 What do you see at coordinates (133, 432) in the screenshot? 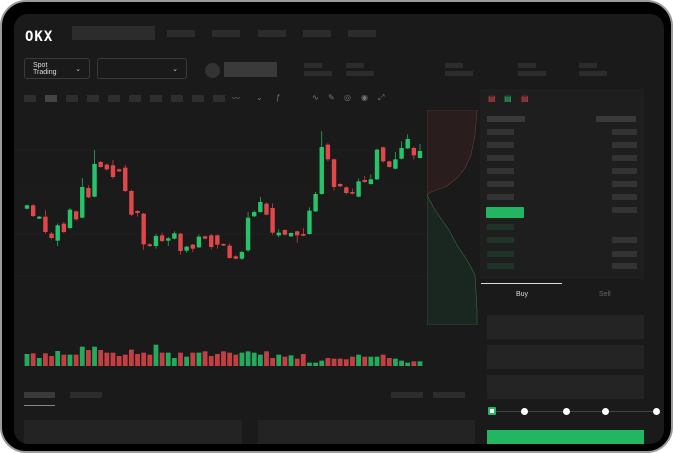
I see `orders-panel` at bounding box center [133, 432].